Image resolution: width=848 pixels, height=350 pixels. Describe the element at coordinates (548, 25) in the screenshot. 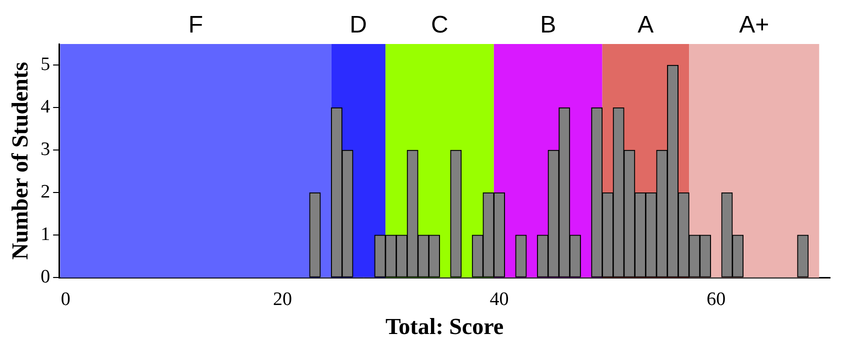

I see `band-label: B` at that location.